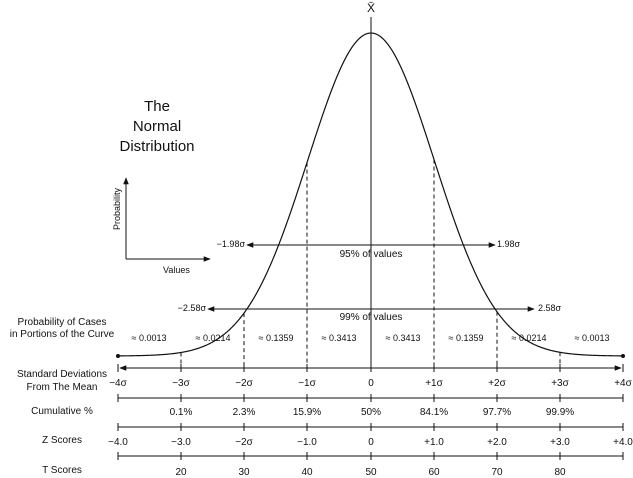 Image resolution: width=633 pixels, height=478 pixels. What do you see at coordinates (509, 244) in the screenshot?
I see `interval-95-right: 1.98σ` at bounding box center [509, 244].